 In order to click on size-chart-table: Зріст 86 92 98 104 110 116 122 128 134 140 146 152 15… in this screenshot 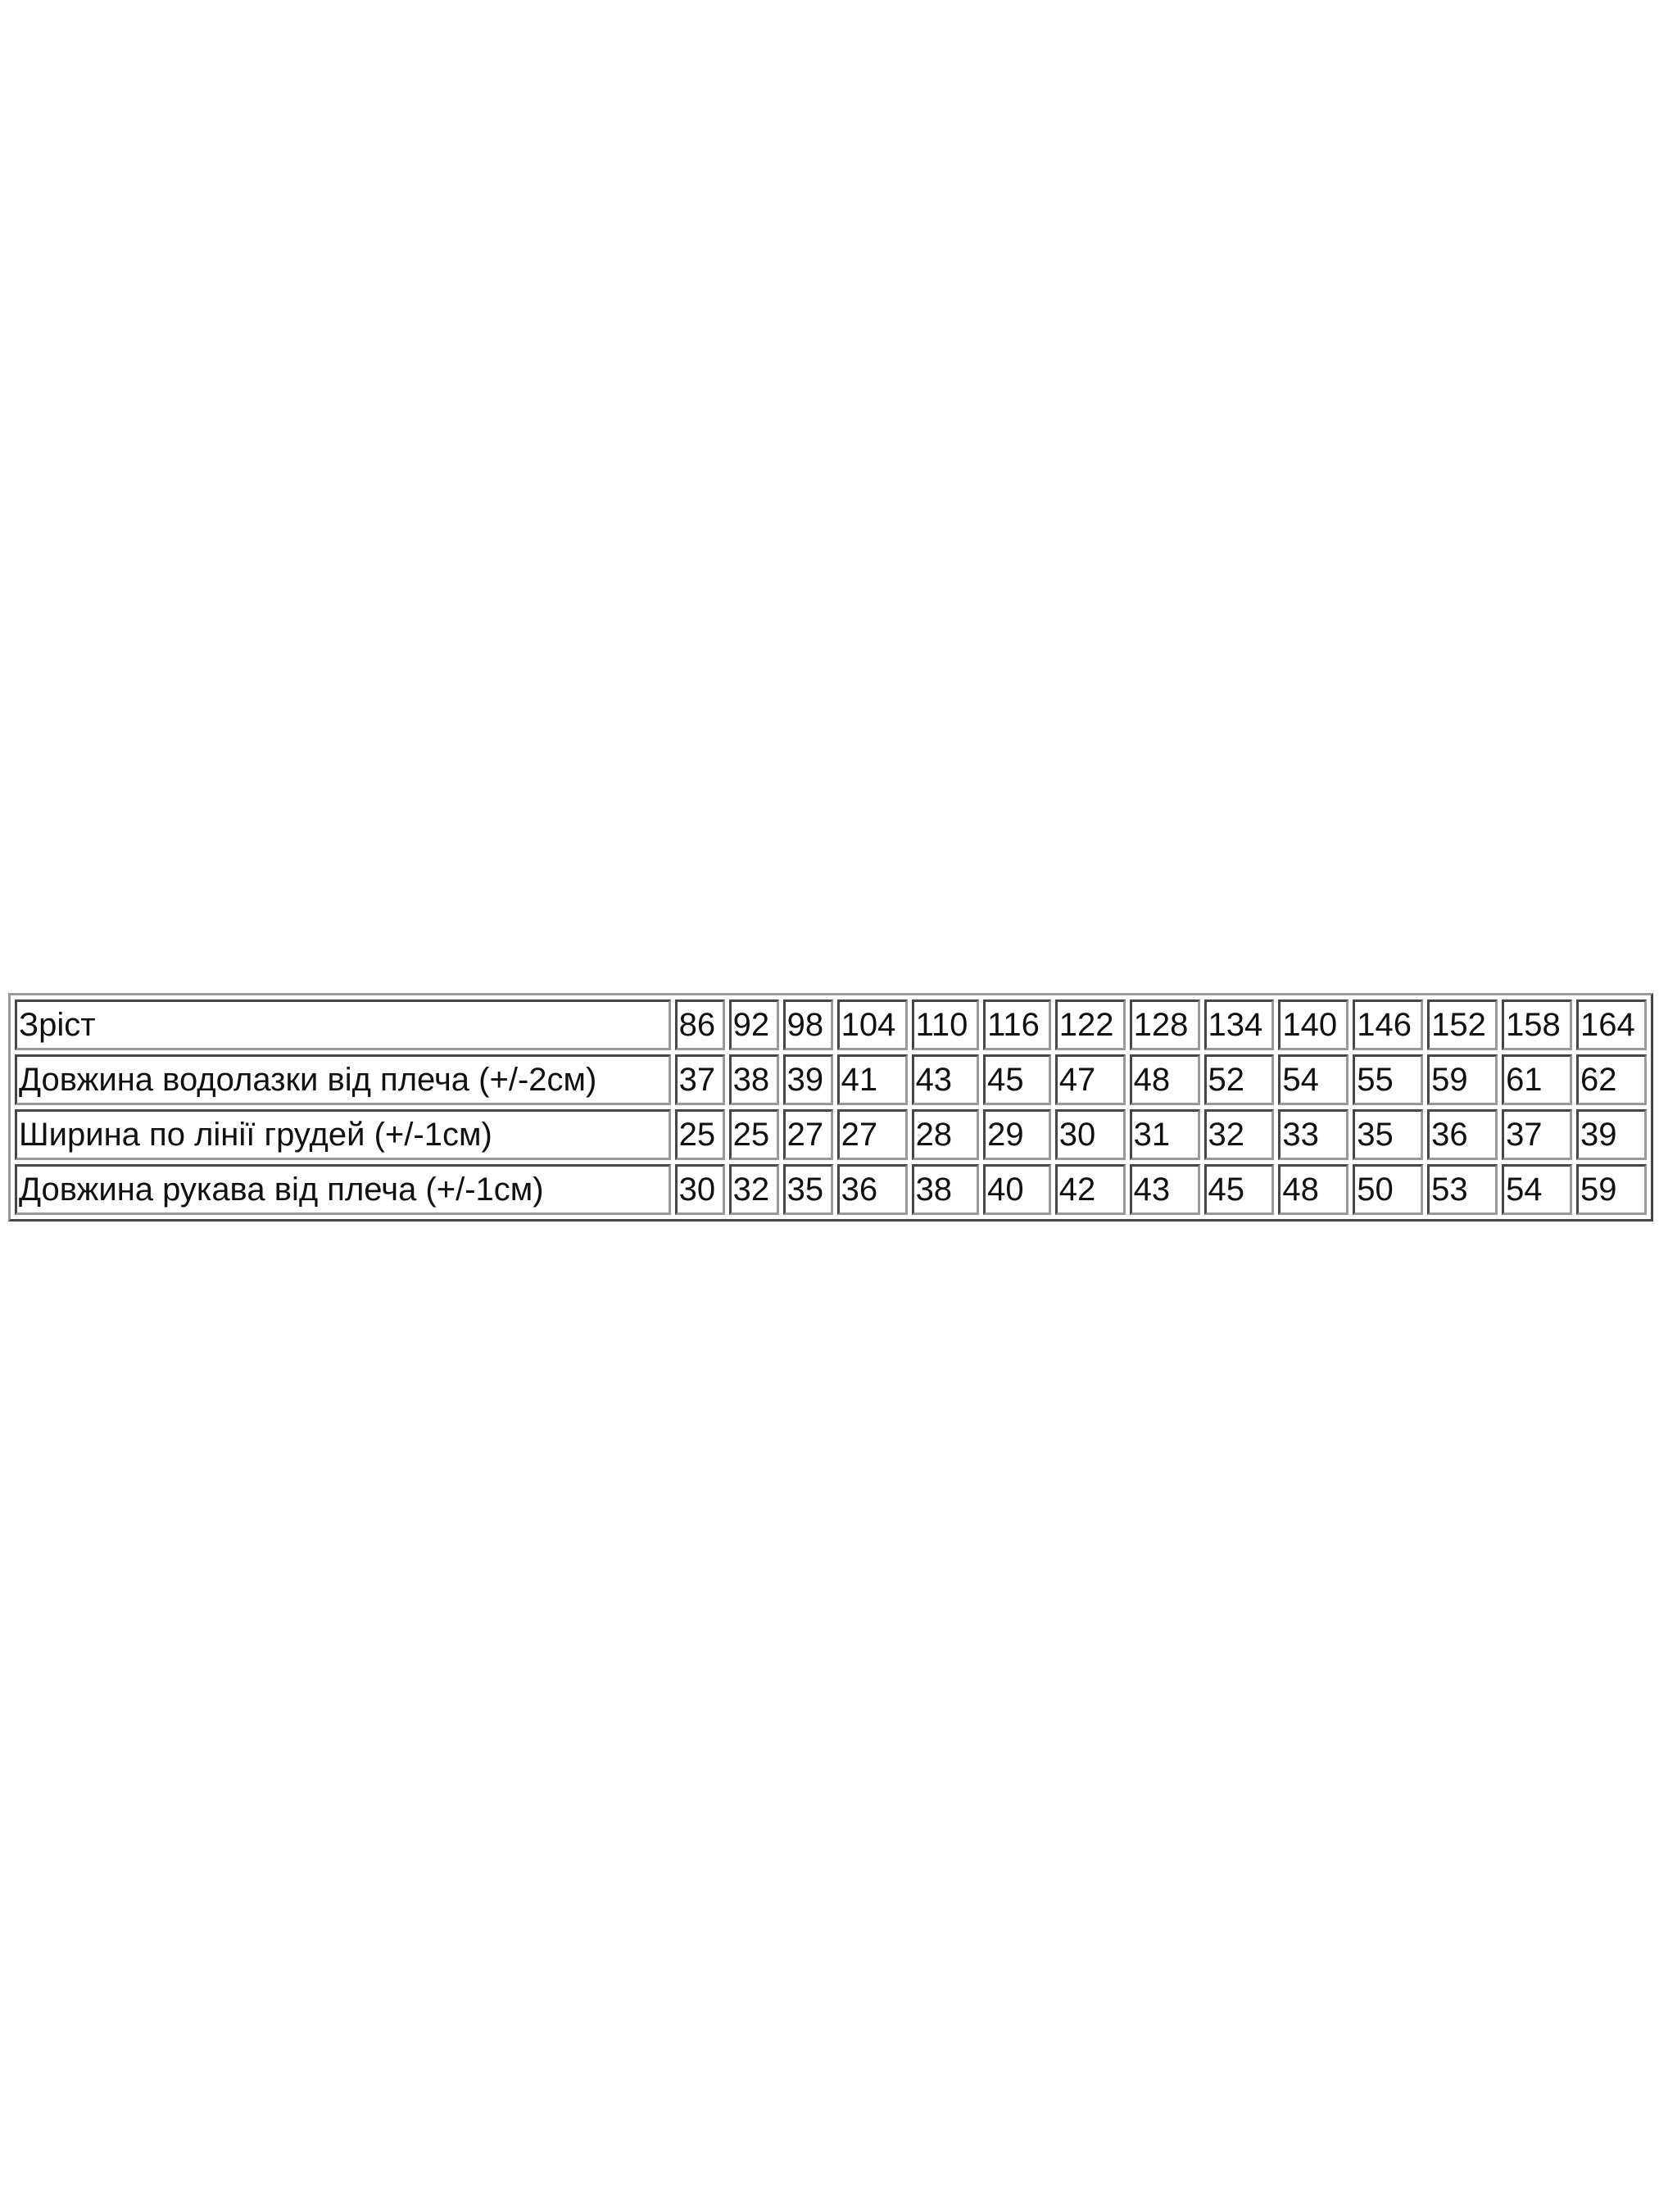, I will do `click(830, 1107)`.